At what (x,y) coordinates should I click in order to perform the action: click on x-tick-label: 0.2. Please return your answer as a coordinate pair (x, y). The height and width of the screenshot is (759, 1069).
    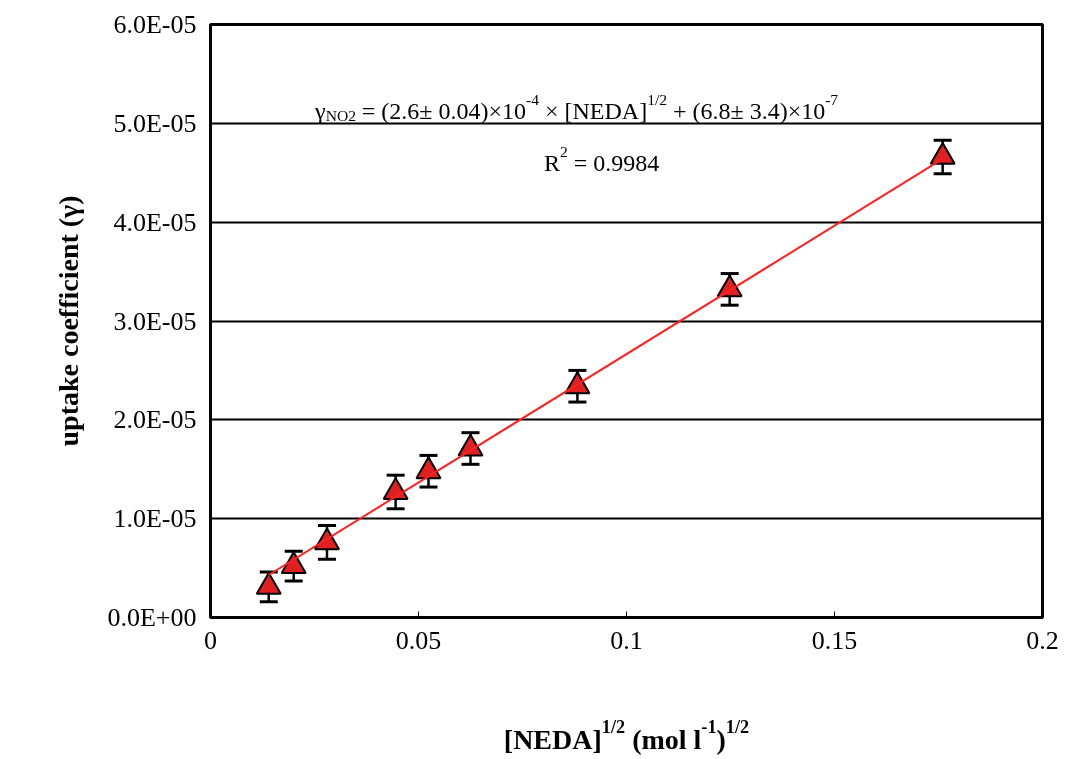
    Looking at the image, I should click on (1042, 640).